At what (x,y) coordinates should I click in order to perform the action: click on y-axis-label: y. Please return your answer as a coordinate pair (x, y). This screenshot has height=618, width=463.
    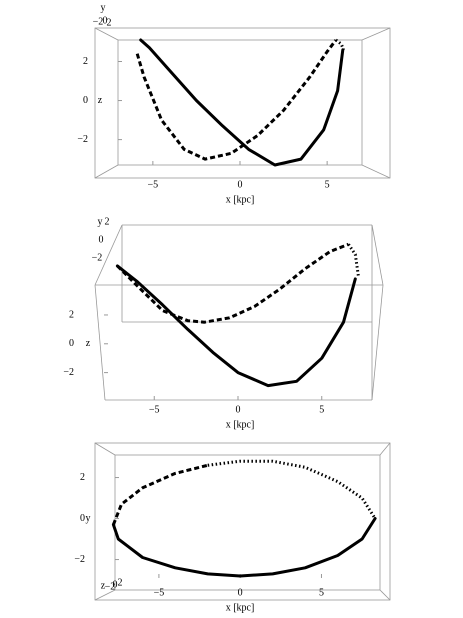
    Looking at the image, I should click on (88, 518).